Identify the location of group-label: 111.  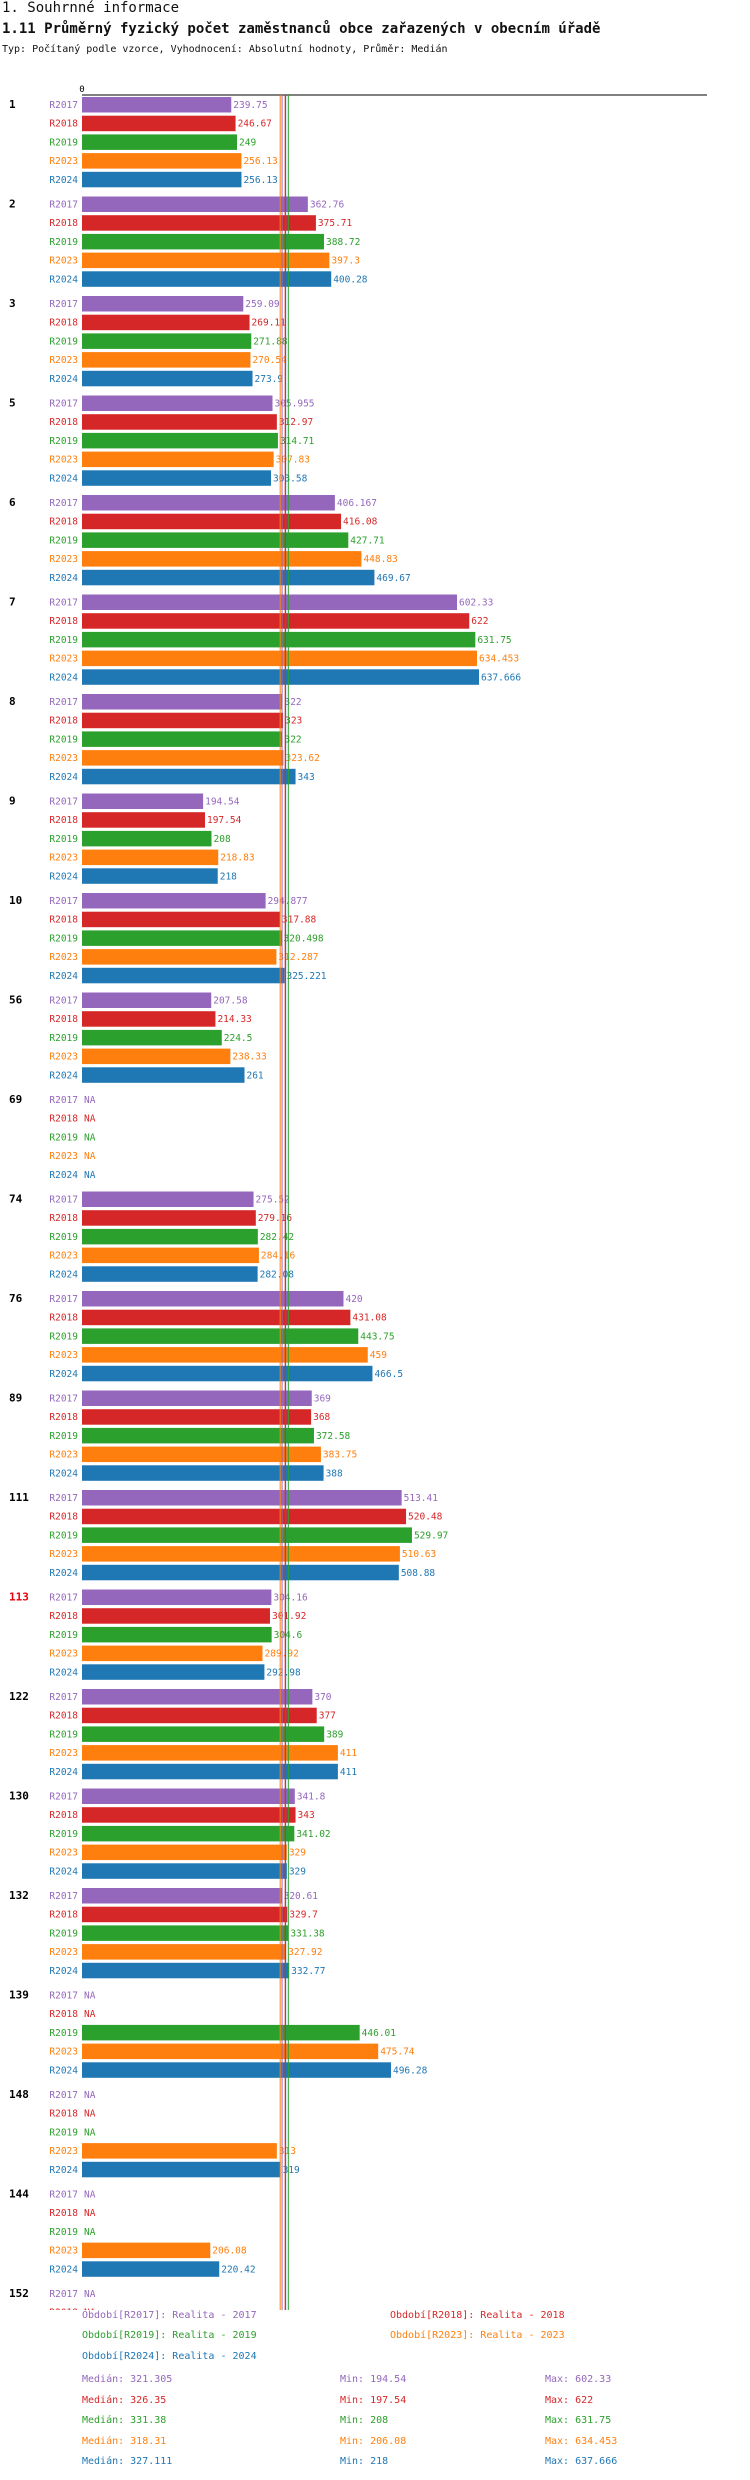
(19, 1497).